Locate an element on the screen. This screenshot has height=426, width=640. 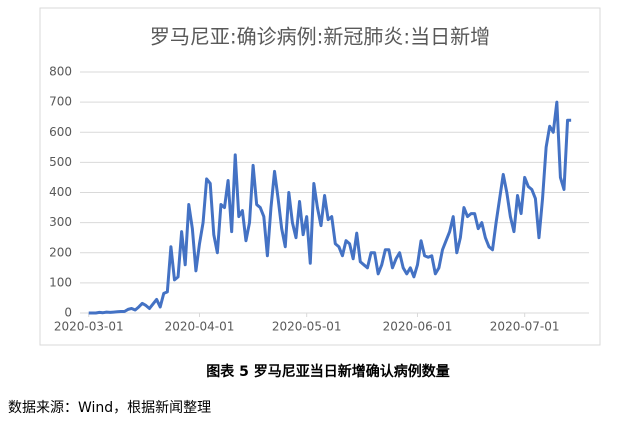
y-tick-label: 200 is located at coordinates (60, 252).